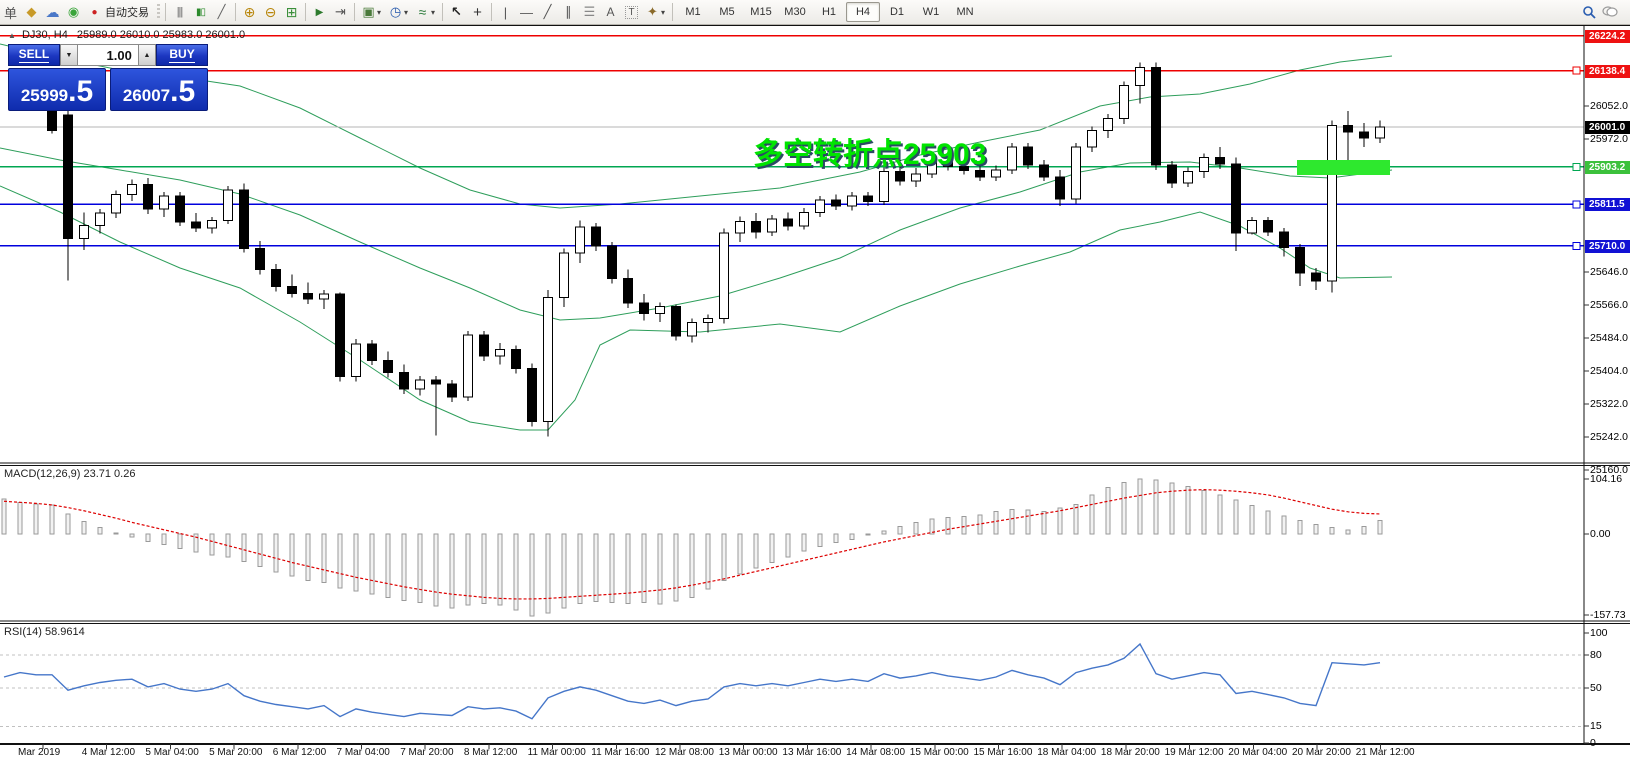 This screenshot has width=1630, height=772. What do you see at coordinates (1609, 404) in the screenshot?
I see `price-axis-label: 25322.0` at bounding box center [1609, 404].